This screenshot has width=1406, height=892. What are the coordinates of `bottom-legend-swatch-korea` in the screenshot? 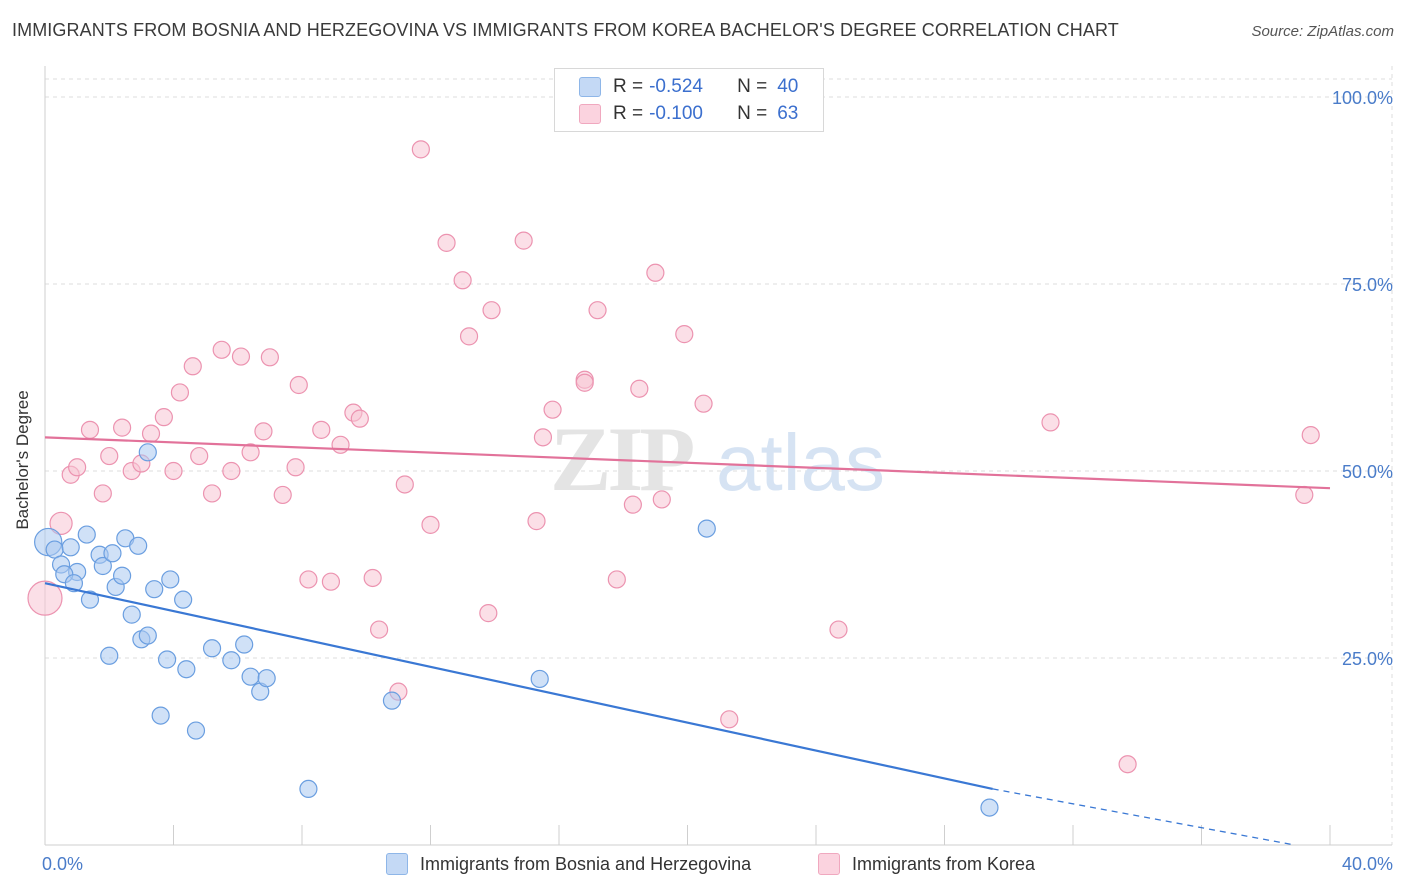 It's located at (829, 864).